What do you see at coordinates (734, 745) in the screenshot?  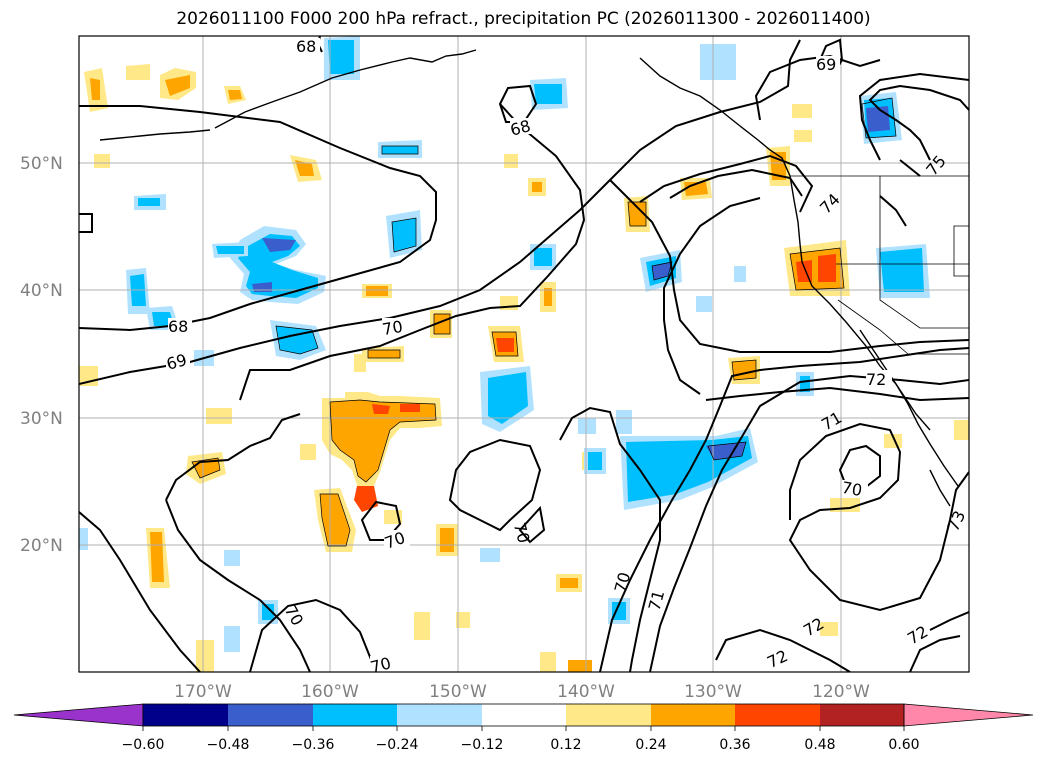 I see `colorbar-tick-label: 0.36` at bounding box center [734, 745].